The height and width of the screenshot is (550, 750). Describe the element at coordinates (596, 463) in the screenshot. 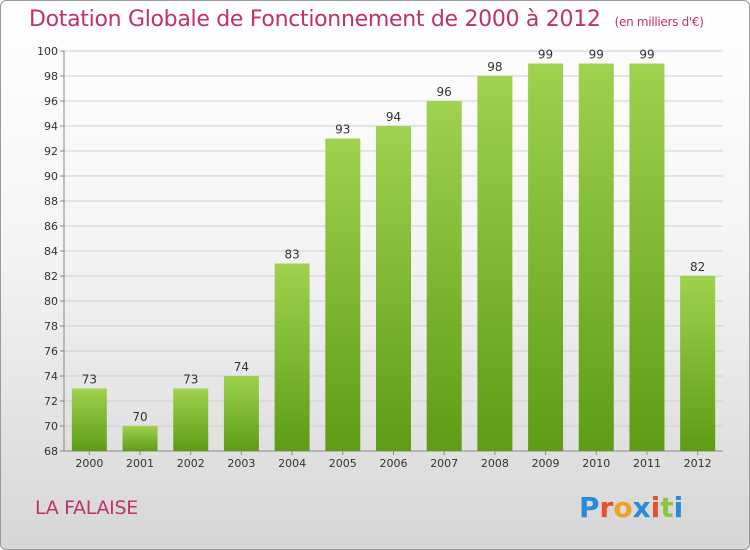

I see `x-tick-label-2010: 2010` at that location.